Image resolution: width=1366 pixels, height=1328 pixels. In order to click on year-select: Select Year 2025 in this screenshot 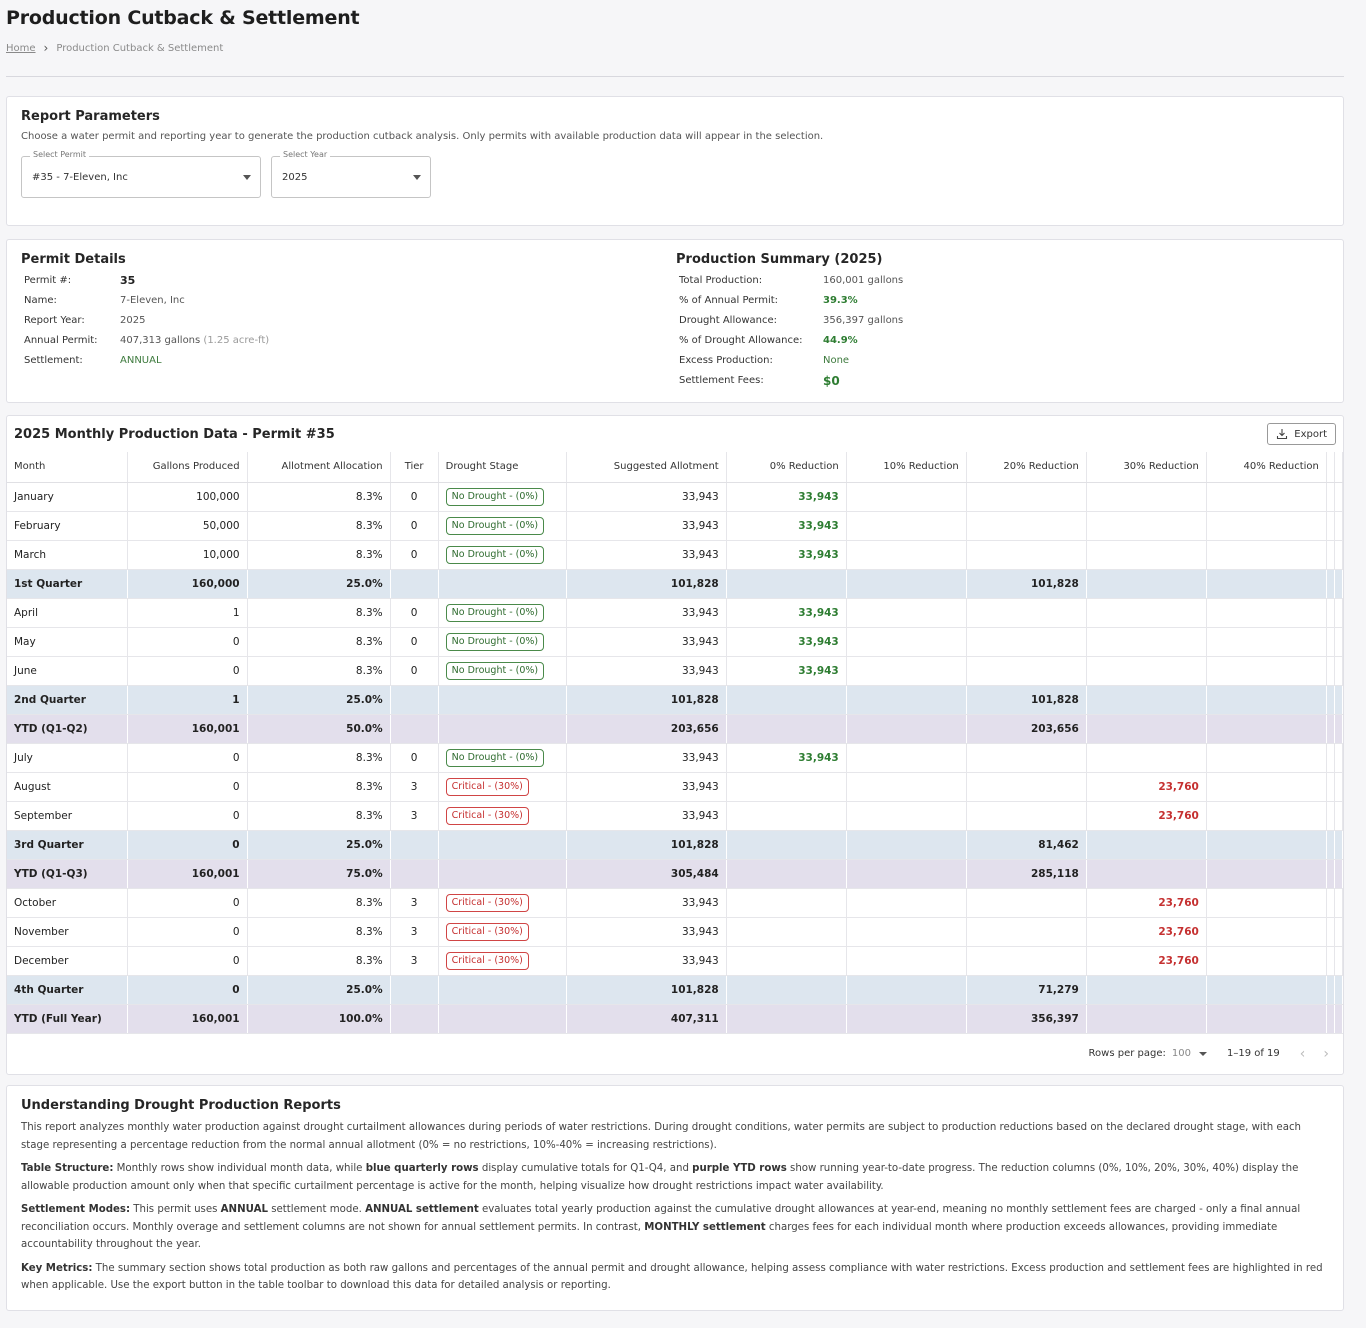, I will do `click(351, 174)`.